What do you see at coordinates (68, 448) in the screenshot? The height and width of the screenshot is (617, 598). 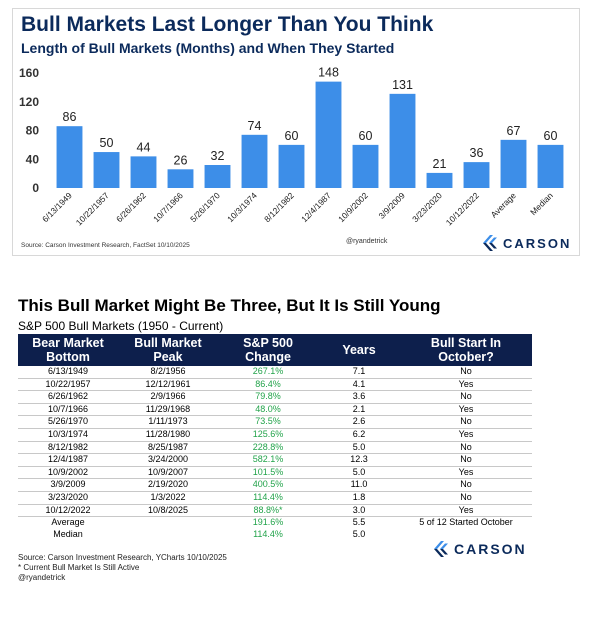 I see `cell-bear-bottom: 8/12/1982` at bounding box center [68, 448].